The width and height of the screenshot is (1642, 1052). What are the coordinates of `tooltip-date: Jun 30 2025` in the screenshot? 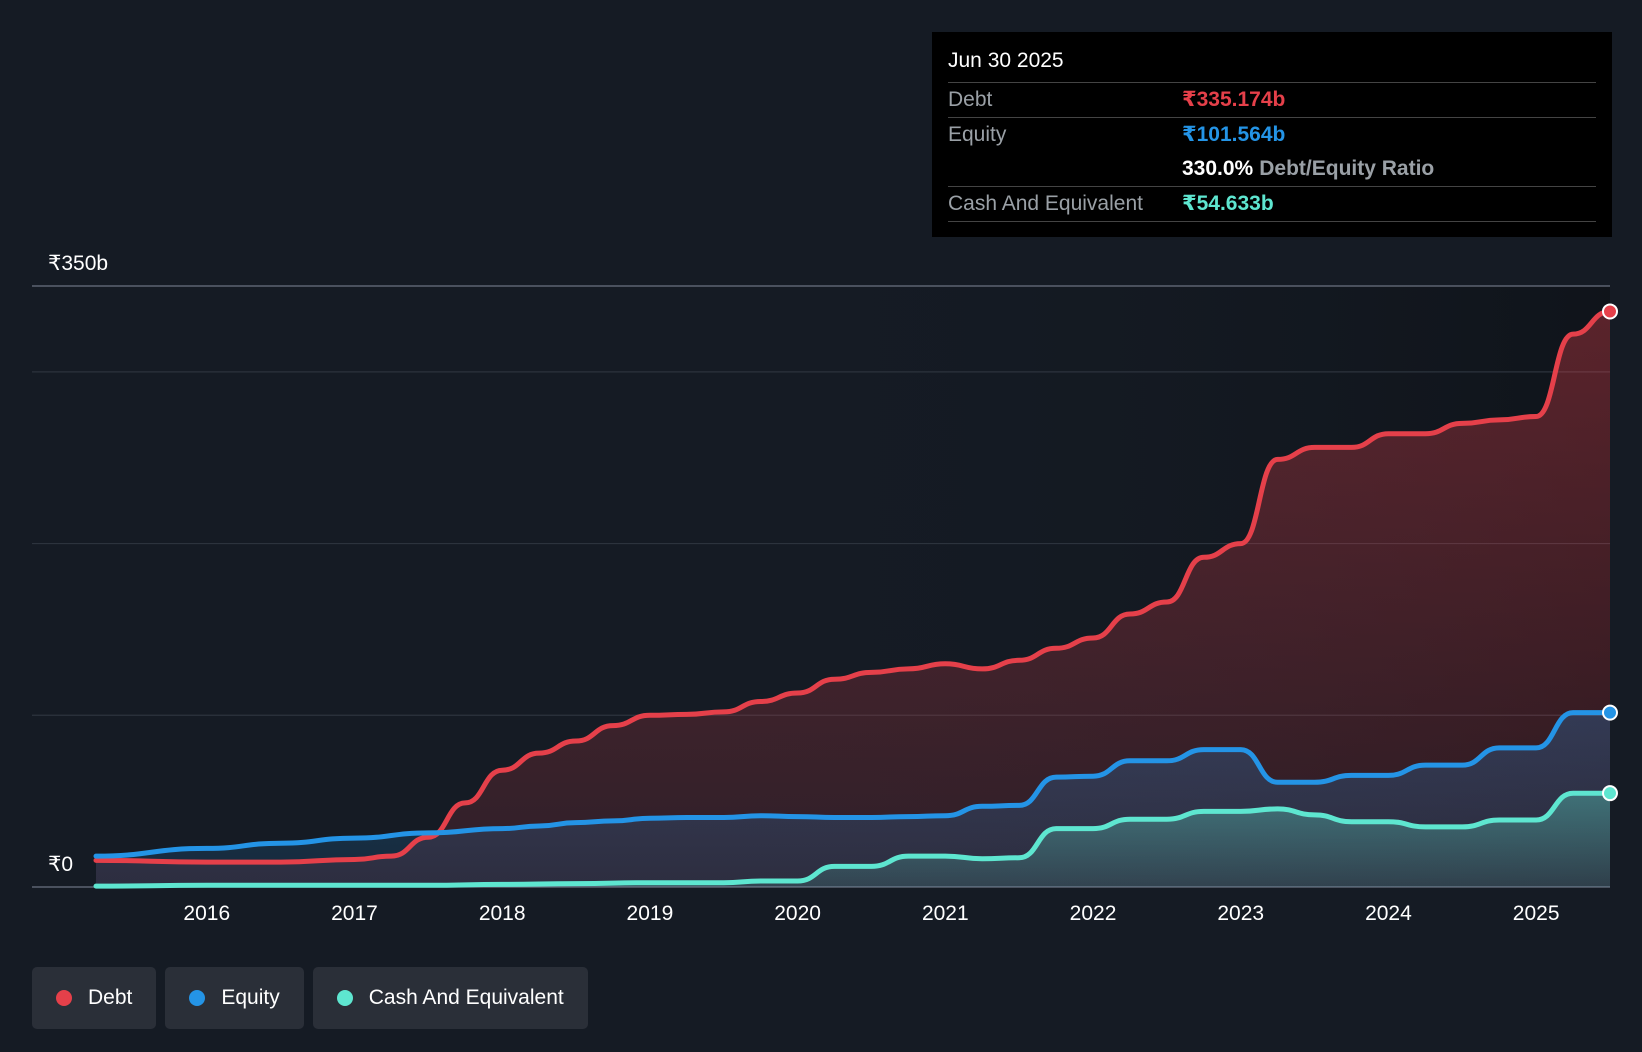 It's located at (1272, 64).